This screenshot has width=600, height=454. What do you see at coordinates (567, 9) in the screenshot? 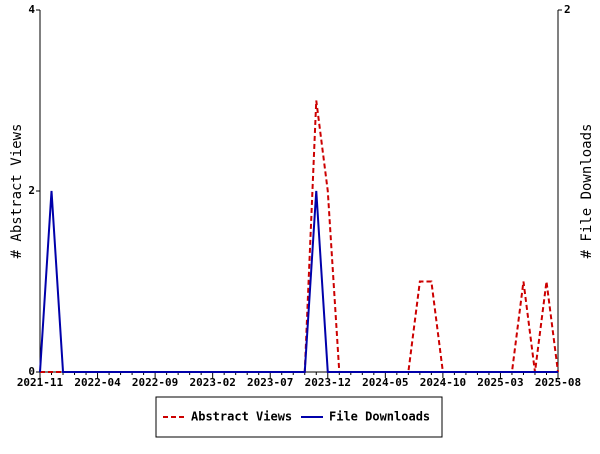
I see `y2-tick-label: 2` at bounding box center [567, 9].